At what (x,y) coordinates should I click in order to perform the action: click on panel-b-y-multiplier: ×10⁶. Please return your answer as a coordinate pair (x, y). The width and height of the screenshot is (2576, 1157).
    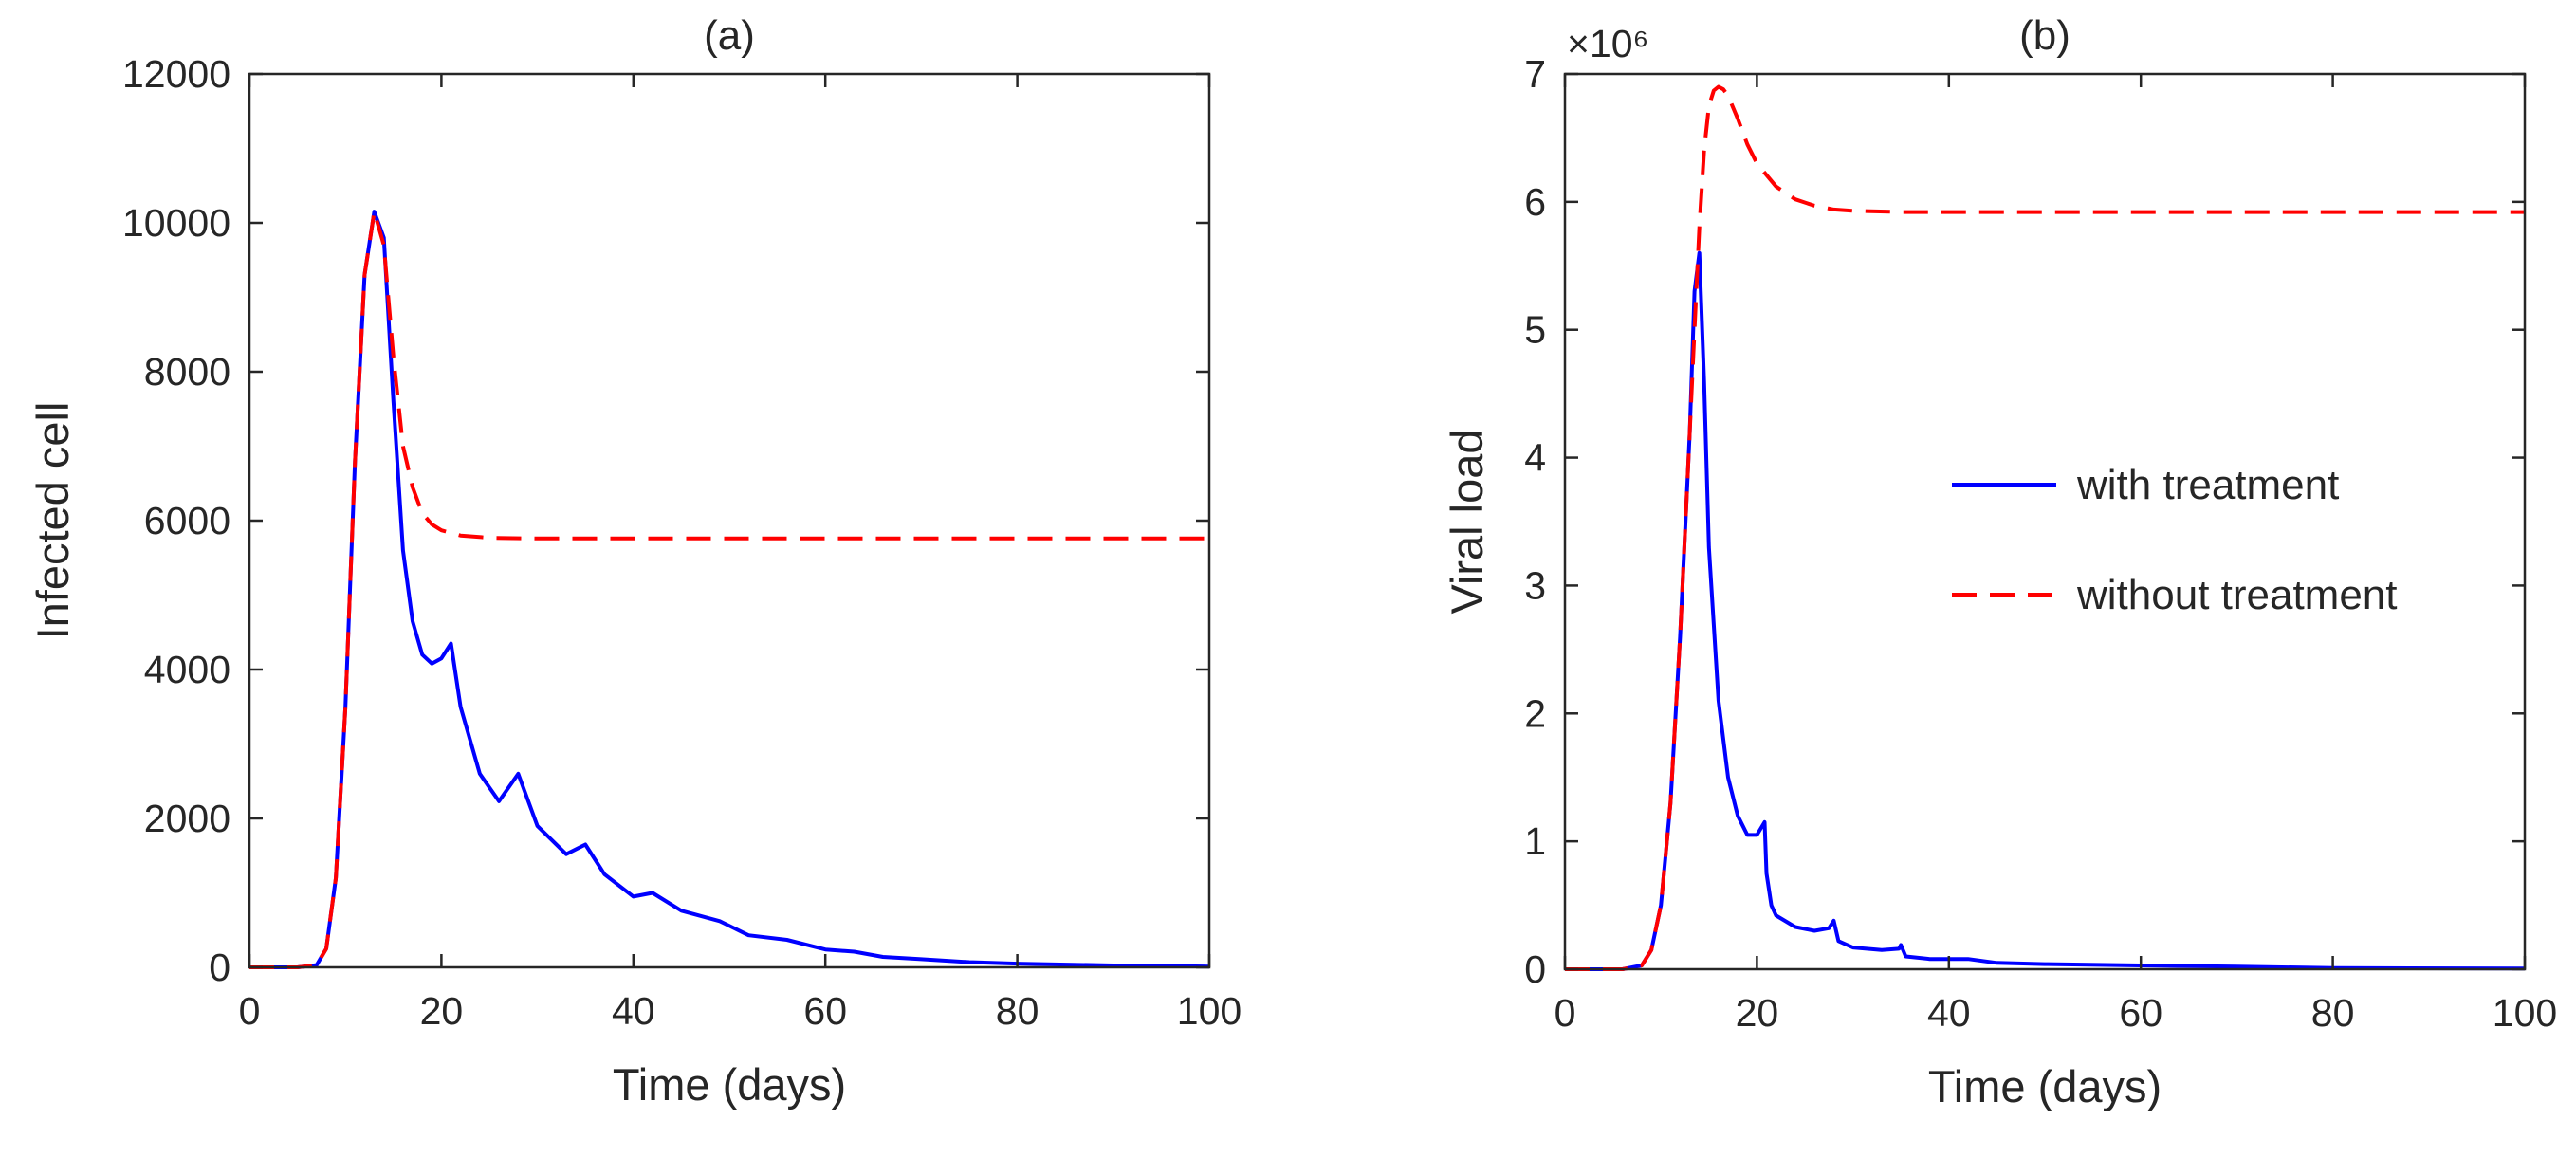
    Looking at the image, I should click on (1607, 43).